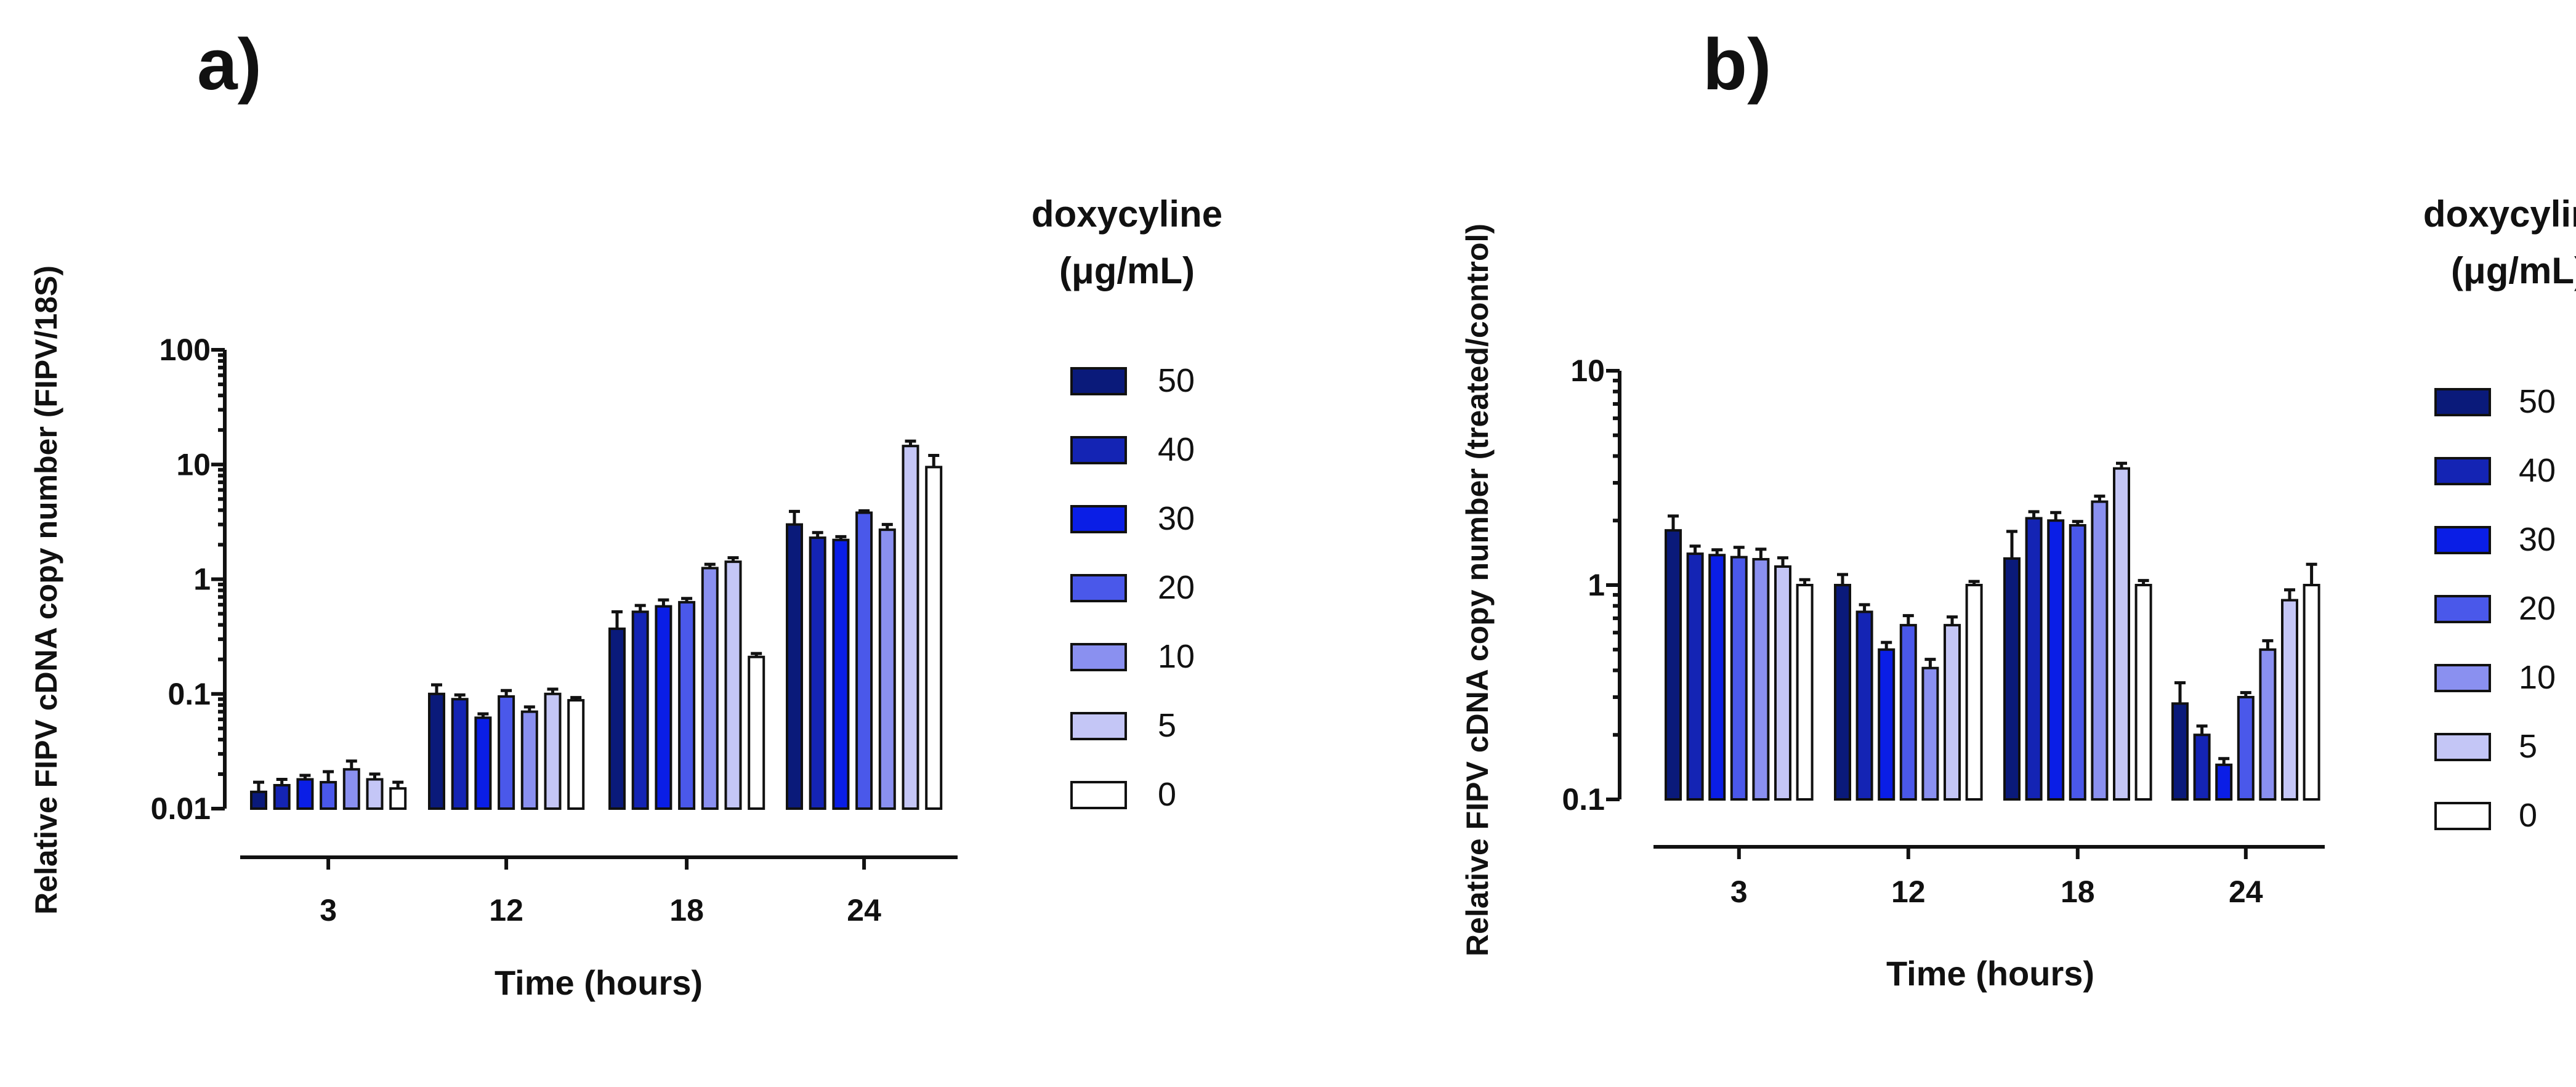 The image size is (2576, 1087). What do you see at coordinates (181, 808) in the screenshot?
I see `y-tick-label: 0.01` at bounding box center [181, 808].